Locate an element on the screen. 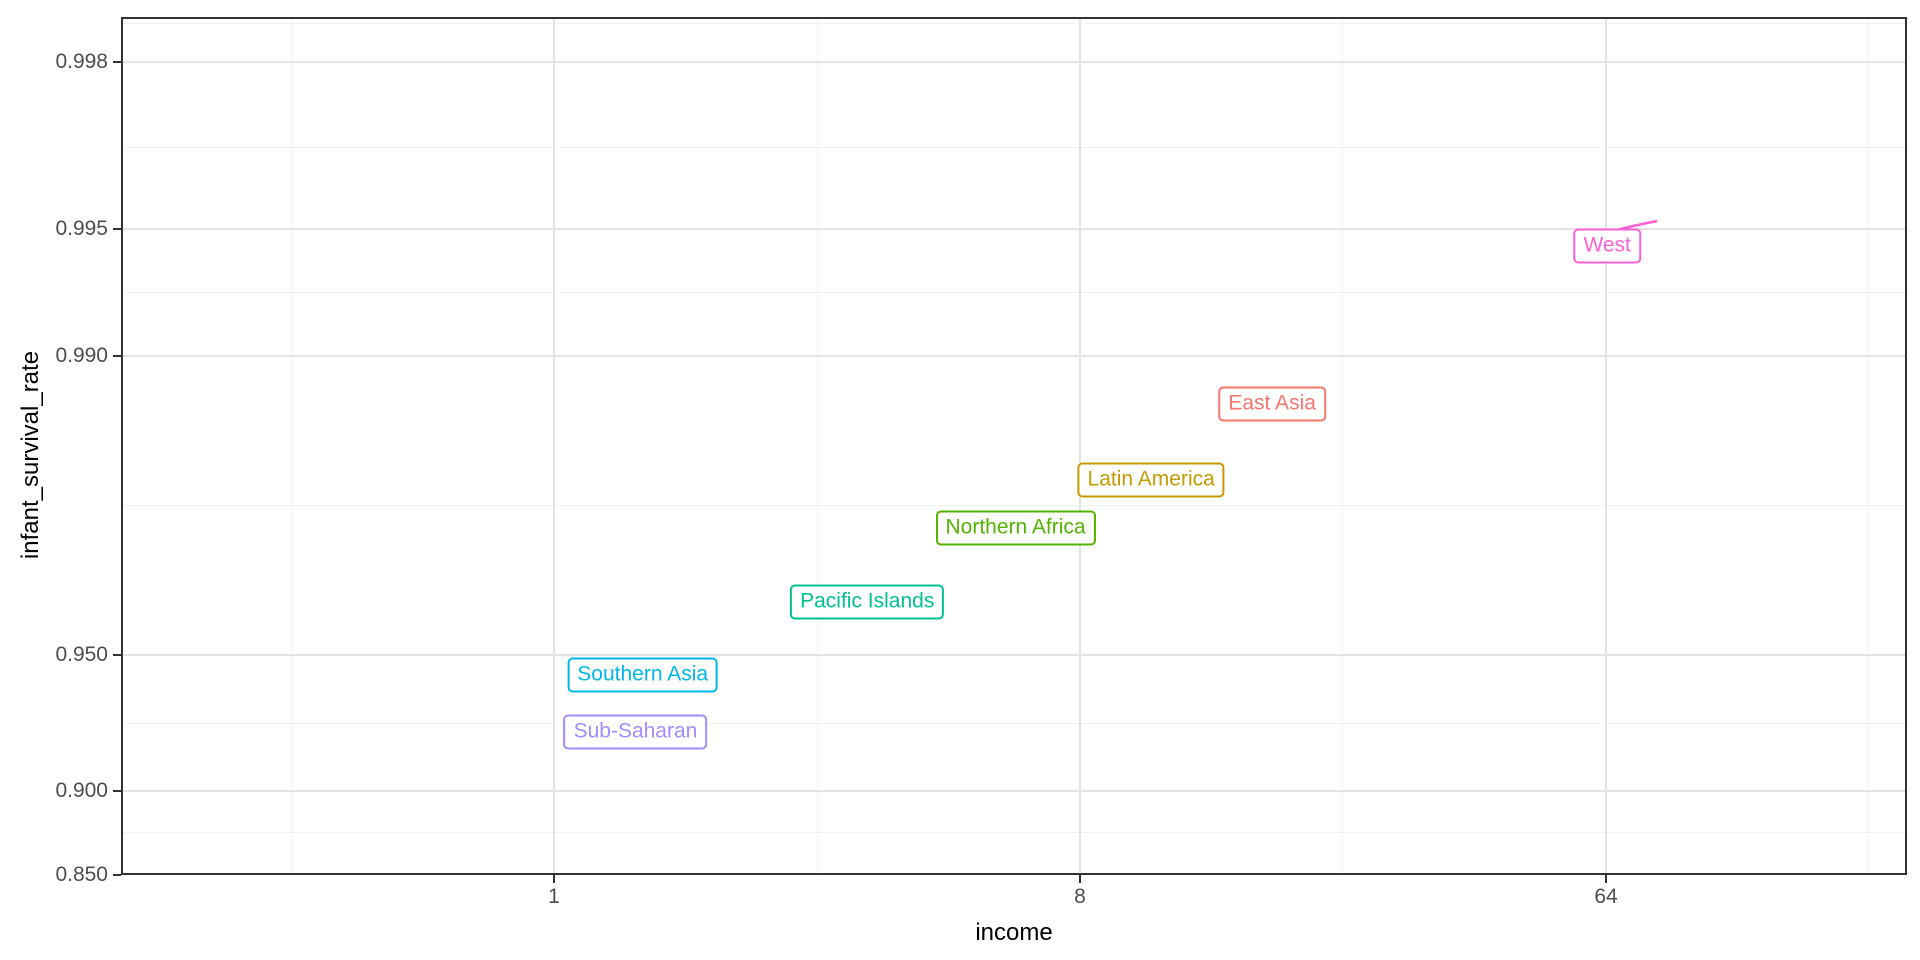 Image resolution: width=1920 pixels, height=960 pixels. y-tick-label: 0.950 is located at coordinates (81, 655).